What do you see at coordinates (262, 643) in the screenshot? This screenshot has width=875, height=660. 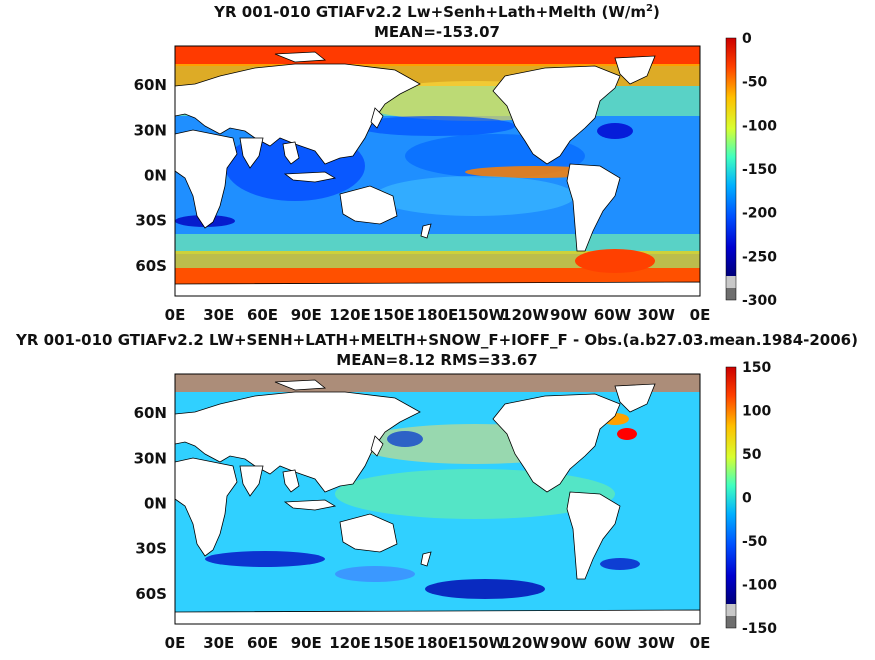 I see `chart-2-x-tick-label: 60E` at bounding box center [262, 643].